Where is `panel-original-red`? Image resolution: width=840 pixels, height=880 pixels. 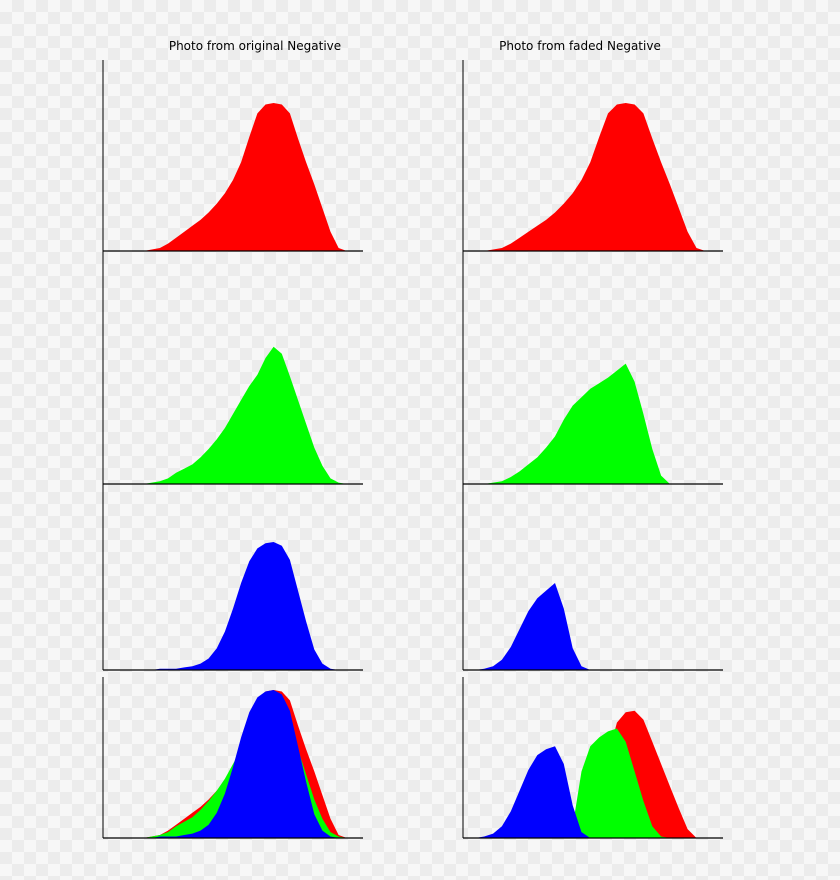 panel-original-red is located at coordinates (232, 156).